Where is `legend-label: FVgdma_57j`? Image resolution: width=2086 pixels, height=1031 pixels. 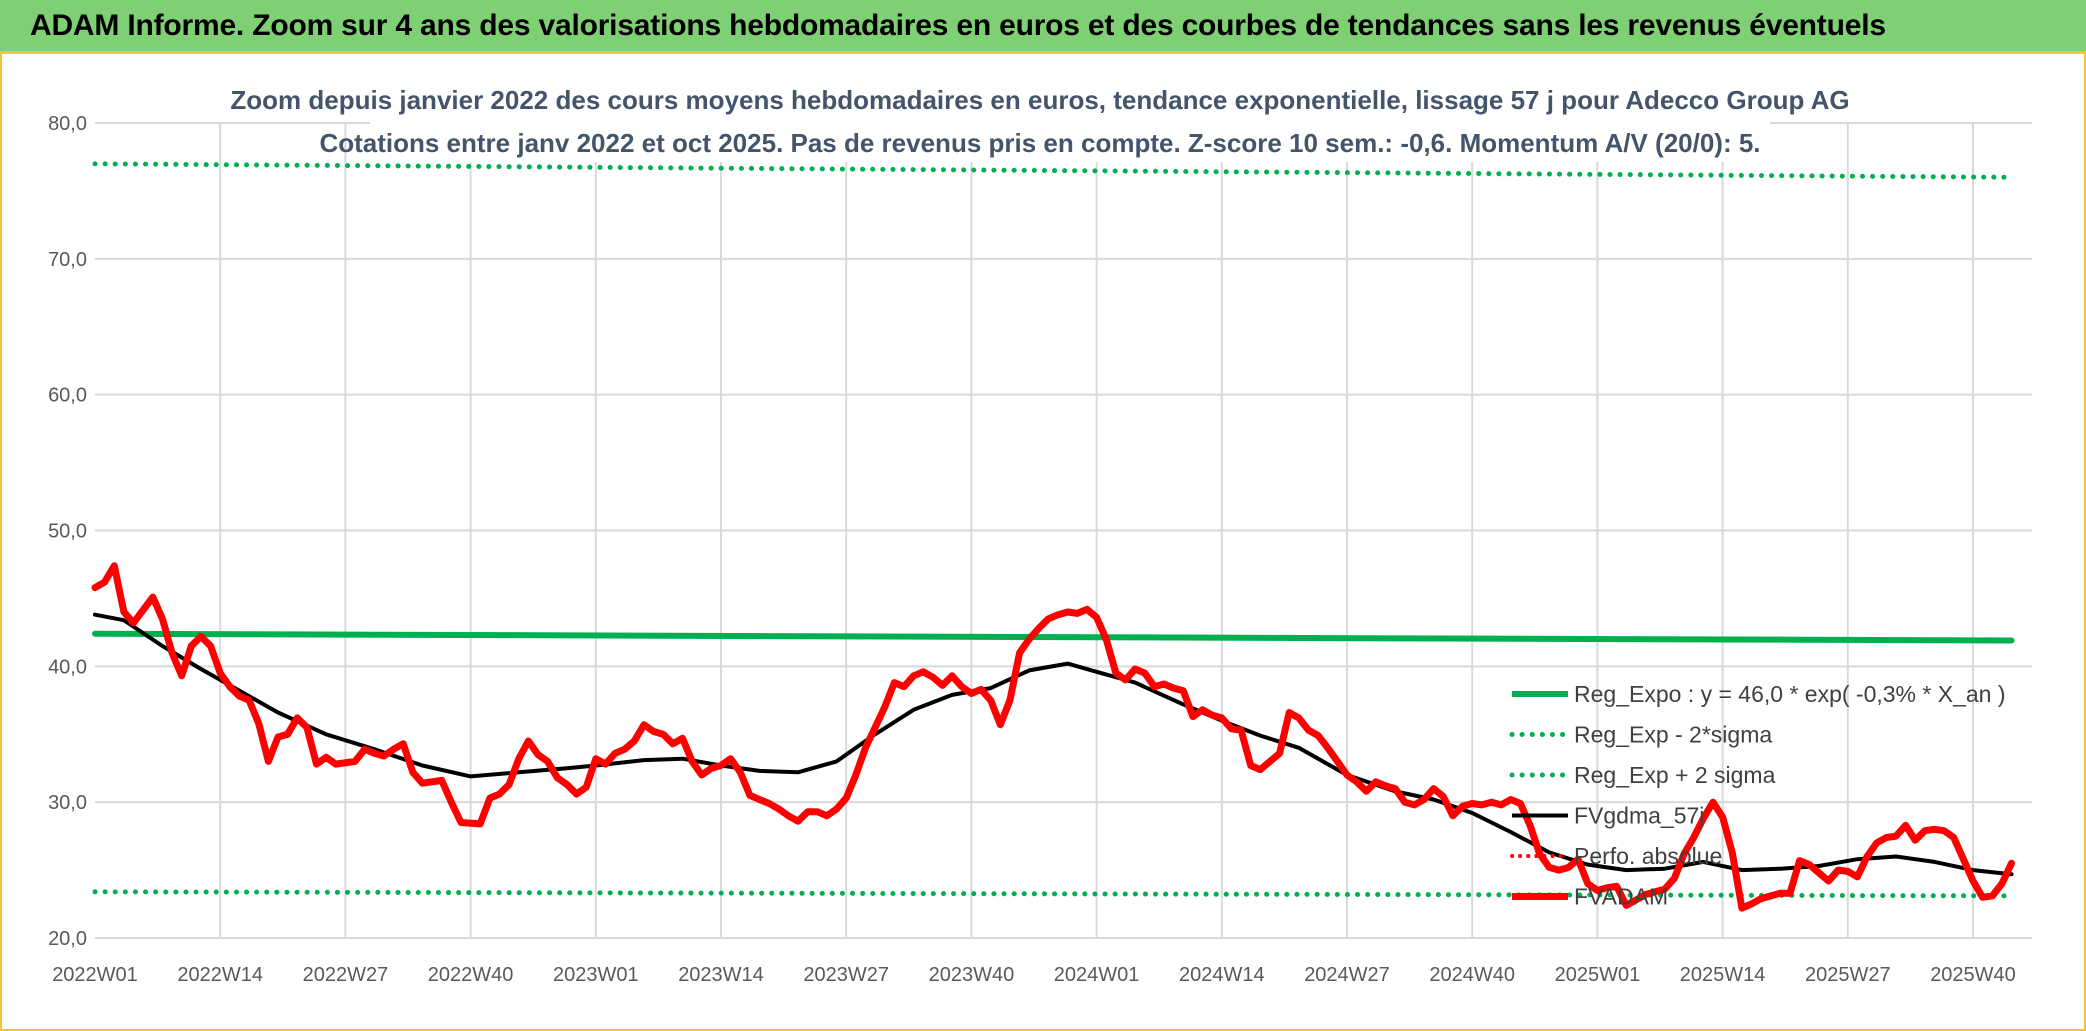 legend-label: FVgdma_57j is located at coordinates (1639, 816).